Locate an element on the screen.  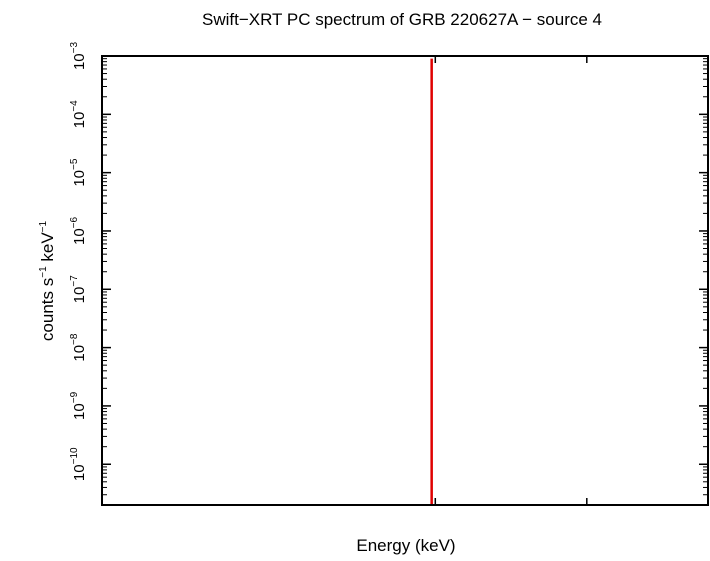
y-tick-label: 10−8 is located at coordinates (78, 347).